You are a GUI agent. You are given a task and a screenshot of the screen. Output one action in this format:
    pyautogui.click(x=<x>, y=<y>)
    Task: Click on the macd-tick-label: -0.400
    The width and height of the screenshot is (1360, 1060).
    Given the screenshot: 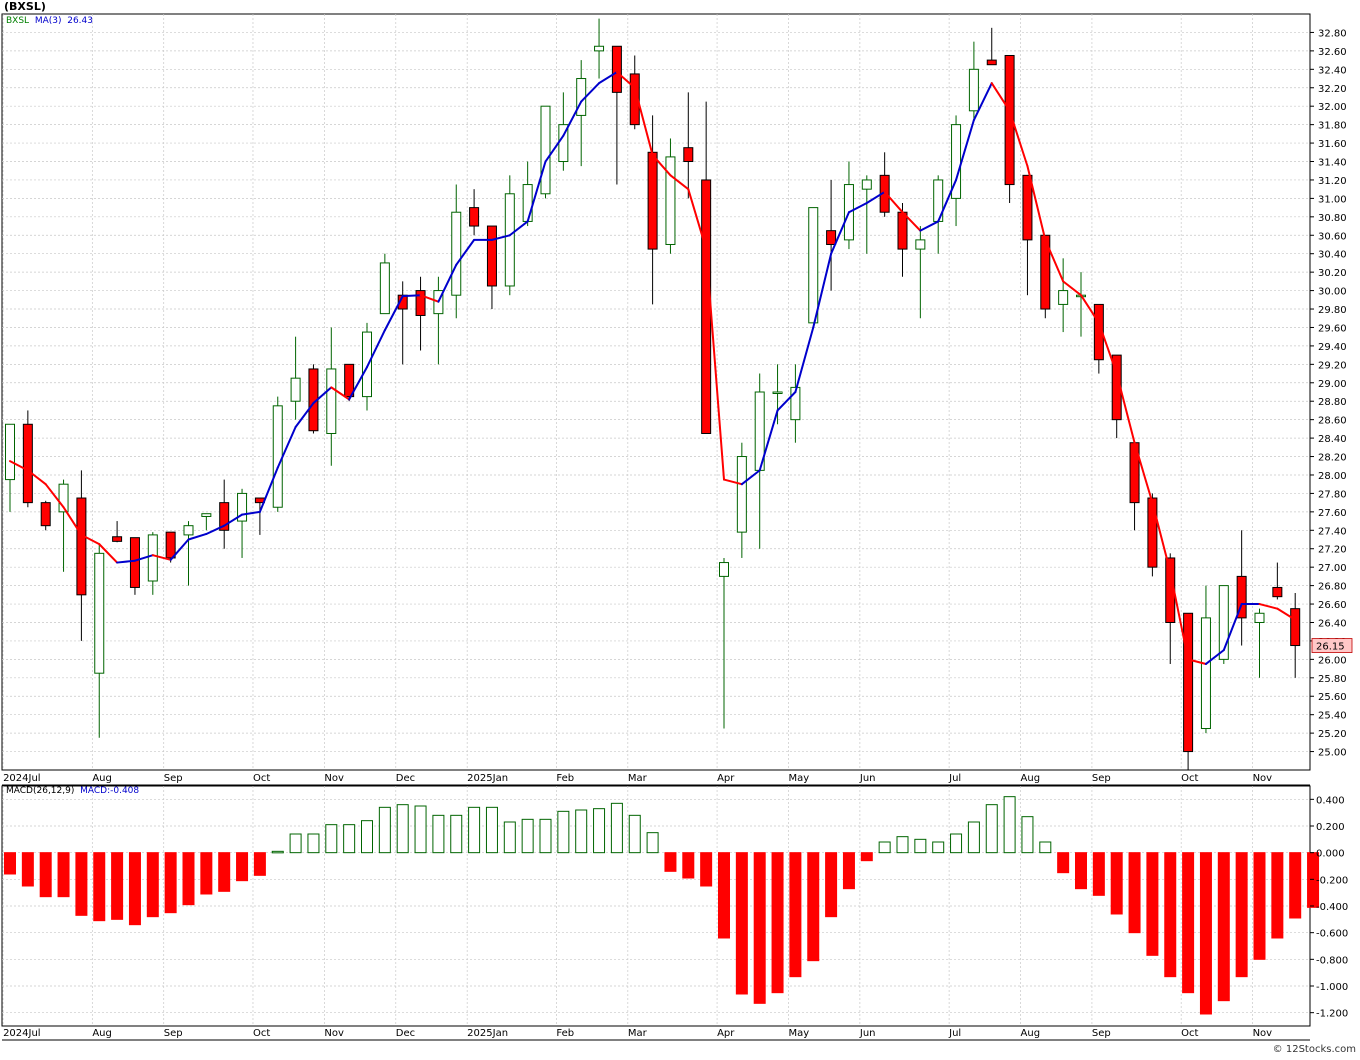 What is the action you would take?
    pyautogui.click(x=1332, y=907)
    